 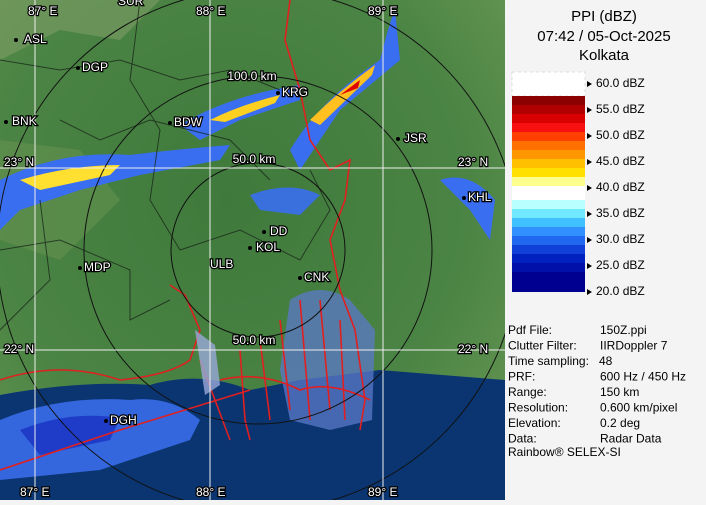 What do you see at coordinates (620, 213) in the screenshot?
I see `legend-label: 35.0 dBZ` at bounding box center [620, 213].